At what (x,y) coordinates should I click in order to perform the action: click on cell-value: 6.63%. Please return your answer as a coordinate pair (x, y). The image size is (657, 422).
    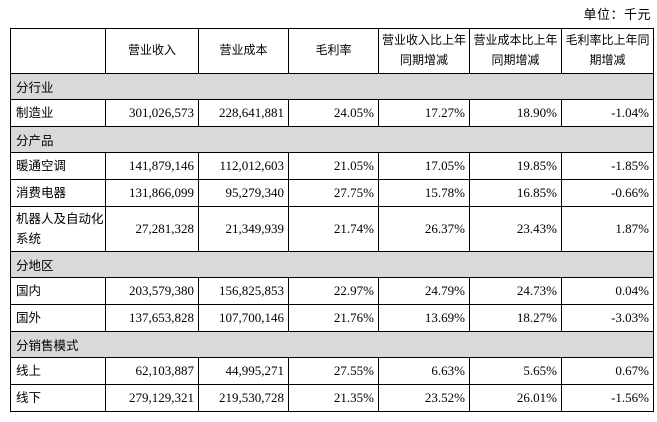
    Looking at the image, I should click on (424, 371).